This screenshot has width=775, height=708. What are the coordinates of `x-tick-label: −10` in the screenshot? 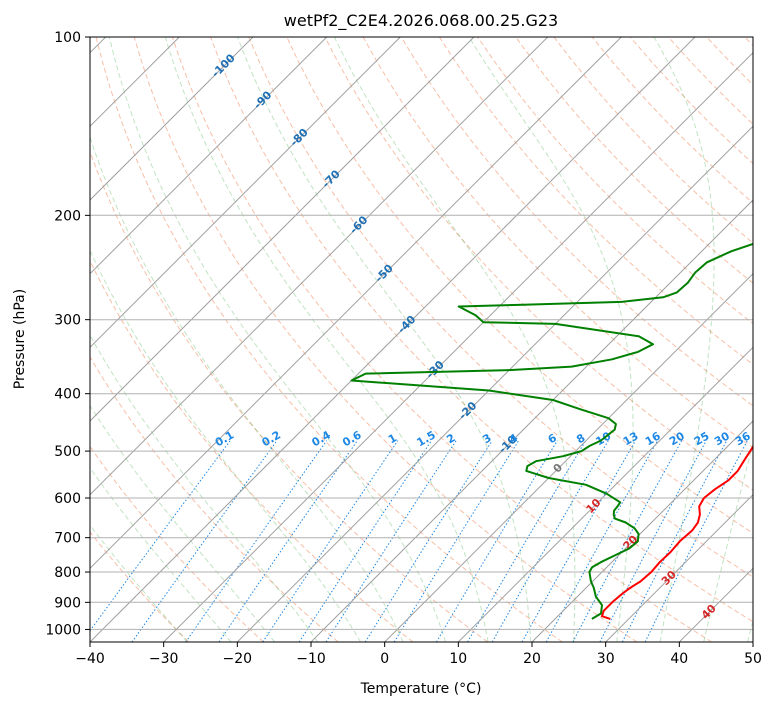 It's located at (311, 659).